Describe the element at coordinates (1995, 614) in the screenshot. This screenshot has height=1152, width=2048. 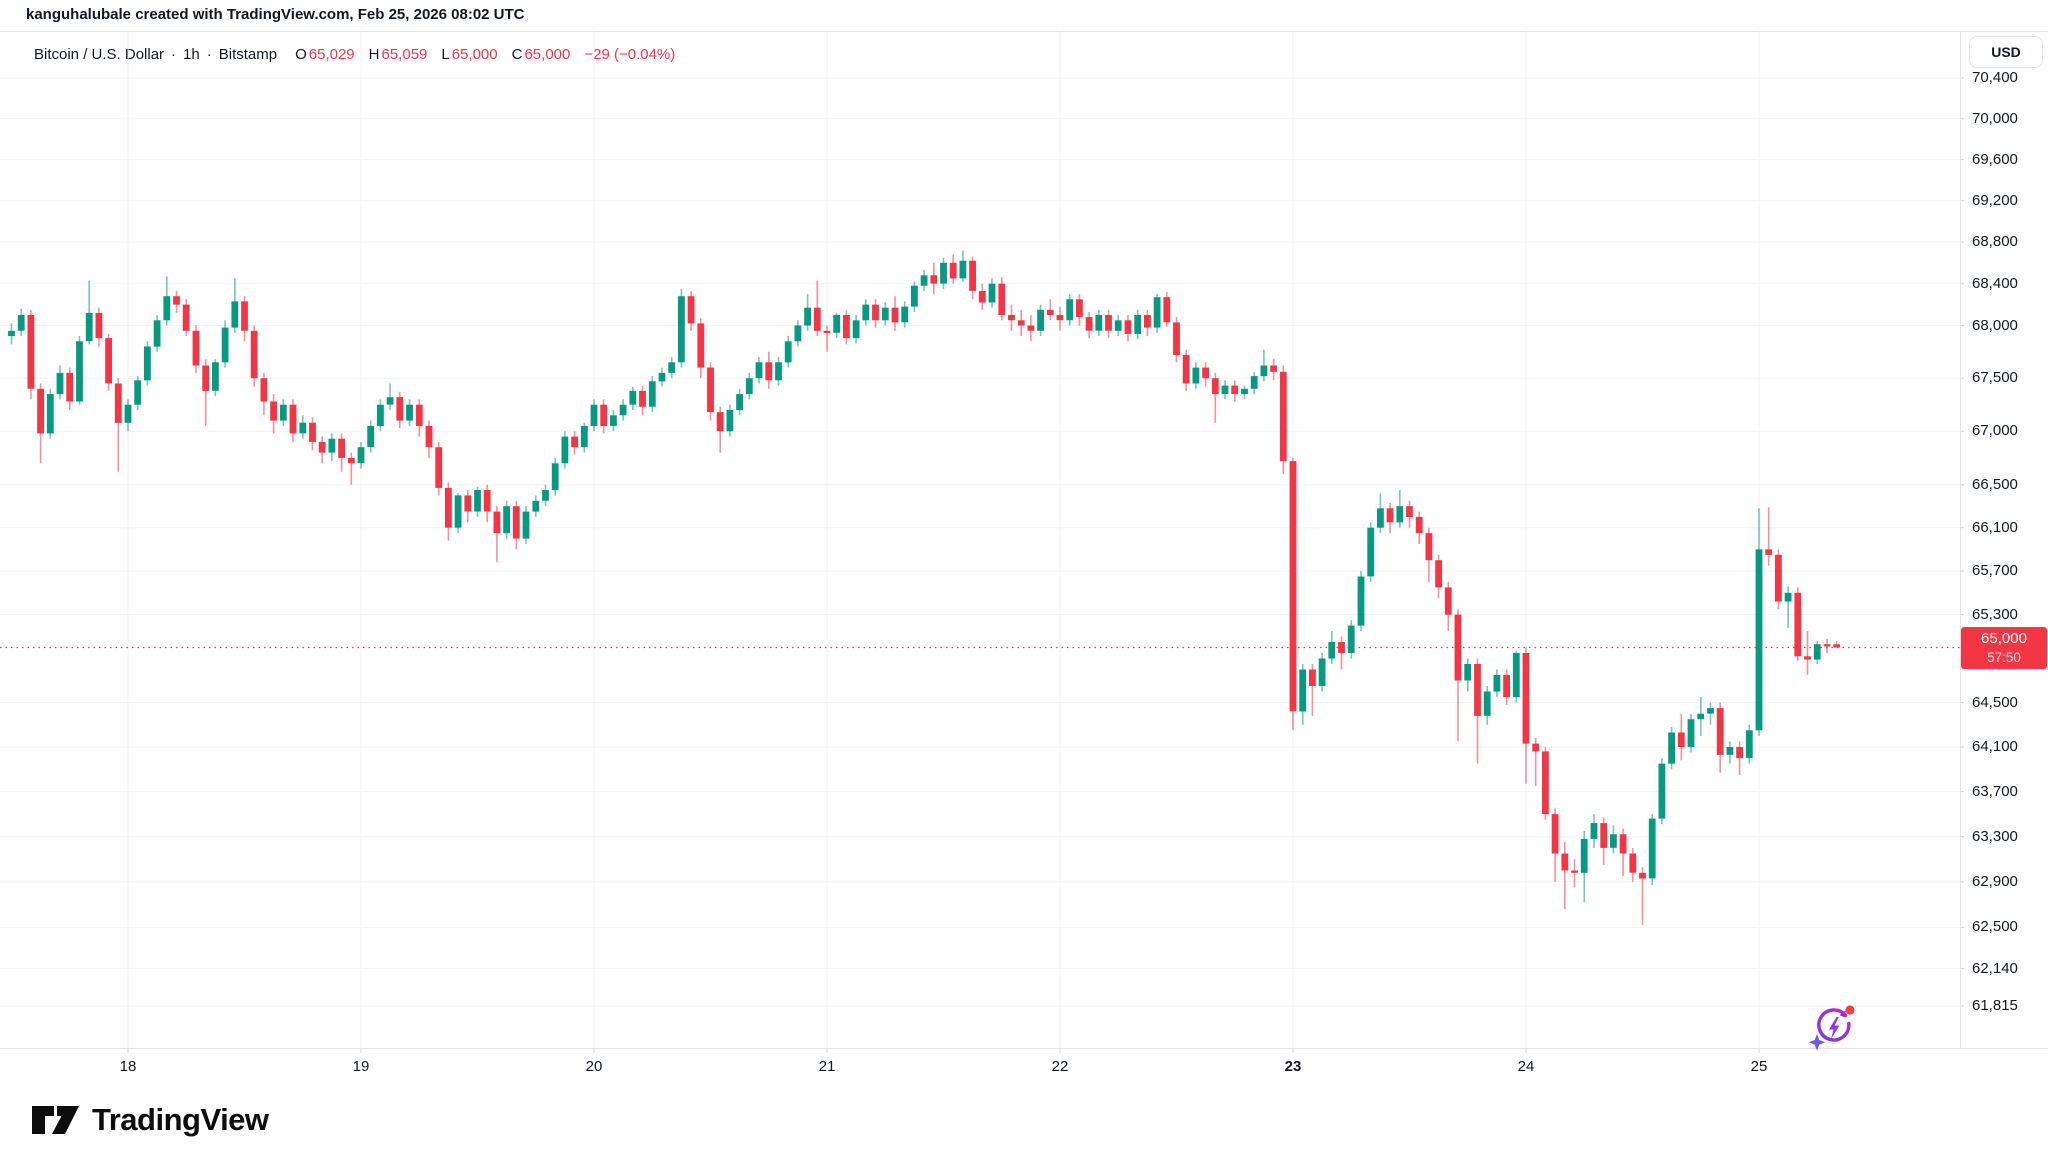
I see `price-axis-label: 65,300` at that location.